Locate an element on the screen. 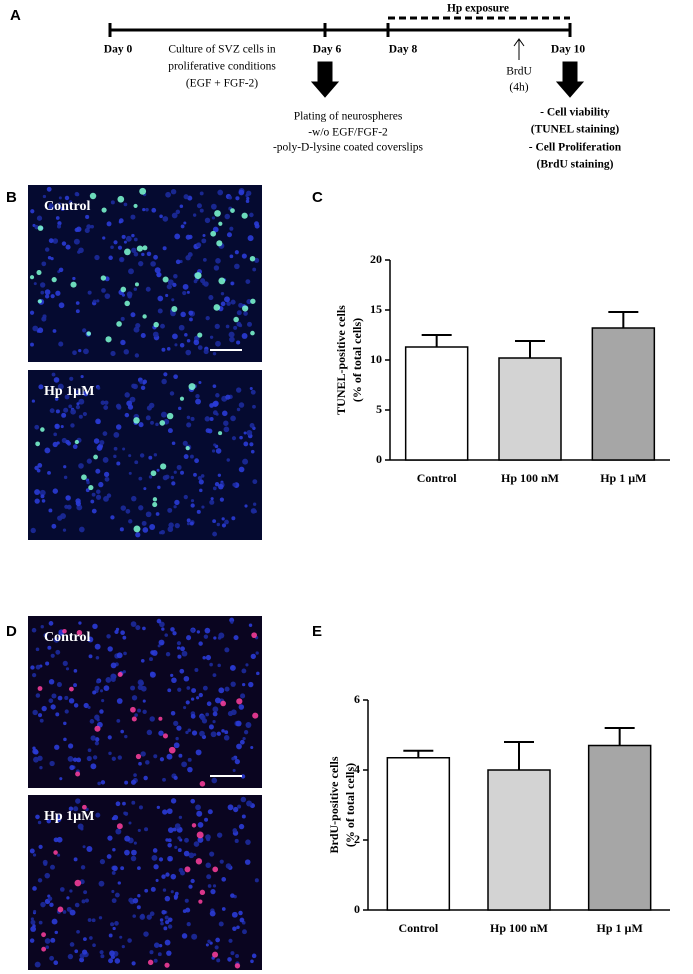 This screenshot has width=693, height=974. y-tick-label: 4 is located at coordinates (357, 769).